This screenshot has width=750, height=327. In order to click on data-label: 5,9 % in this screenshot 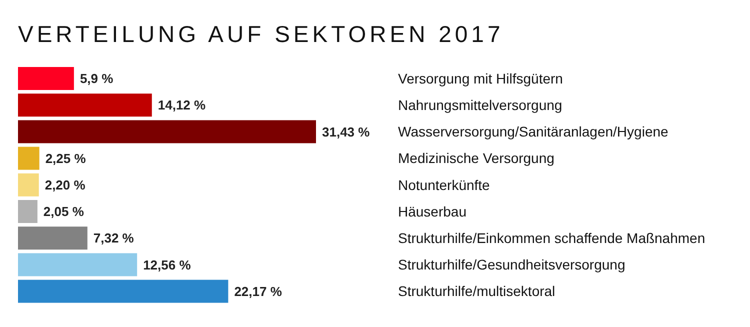, I will do `click(97, 78)`.